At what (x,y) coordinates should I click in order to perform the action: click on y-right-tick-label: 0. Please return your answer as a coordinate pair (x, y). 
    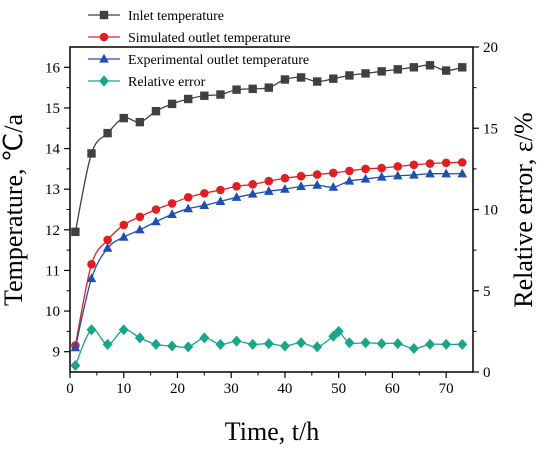
    Looking at the image, I should click on (487, 373).